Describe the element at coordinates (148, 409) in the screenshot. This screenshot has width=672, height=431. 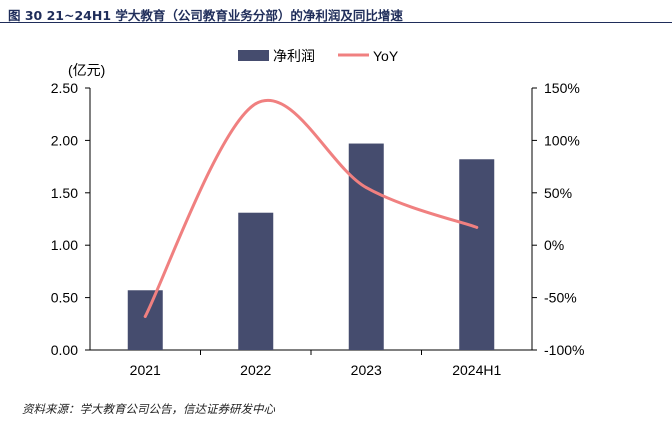
I see `source-note: 资料来源：学大教育公司公告，信达证券研发中心` at that location.